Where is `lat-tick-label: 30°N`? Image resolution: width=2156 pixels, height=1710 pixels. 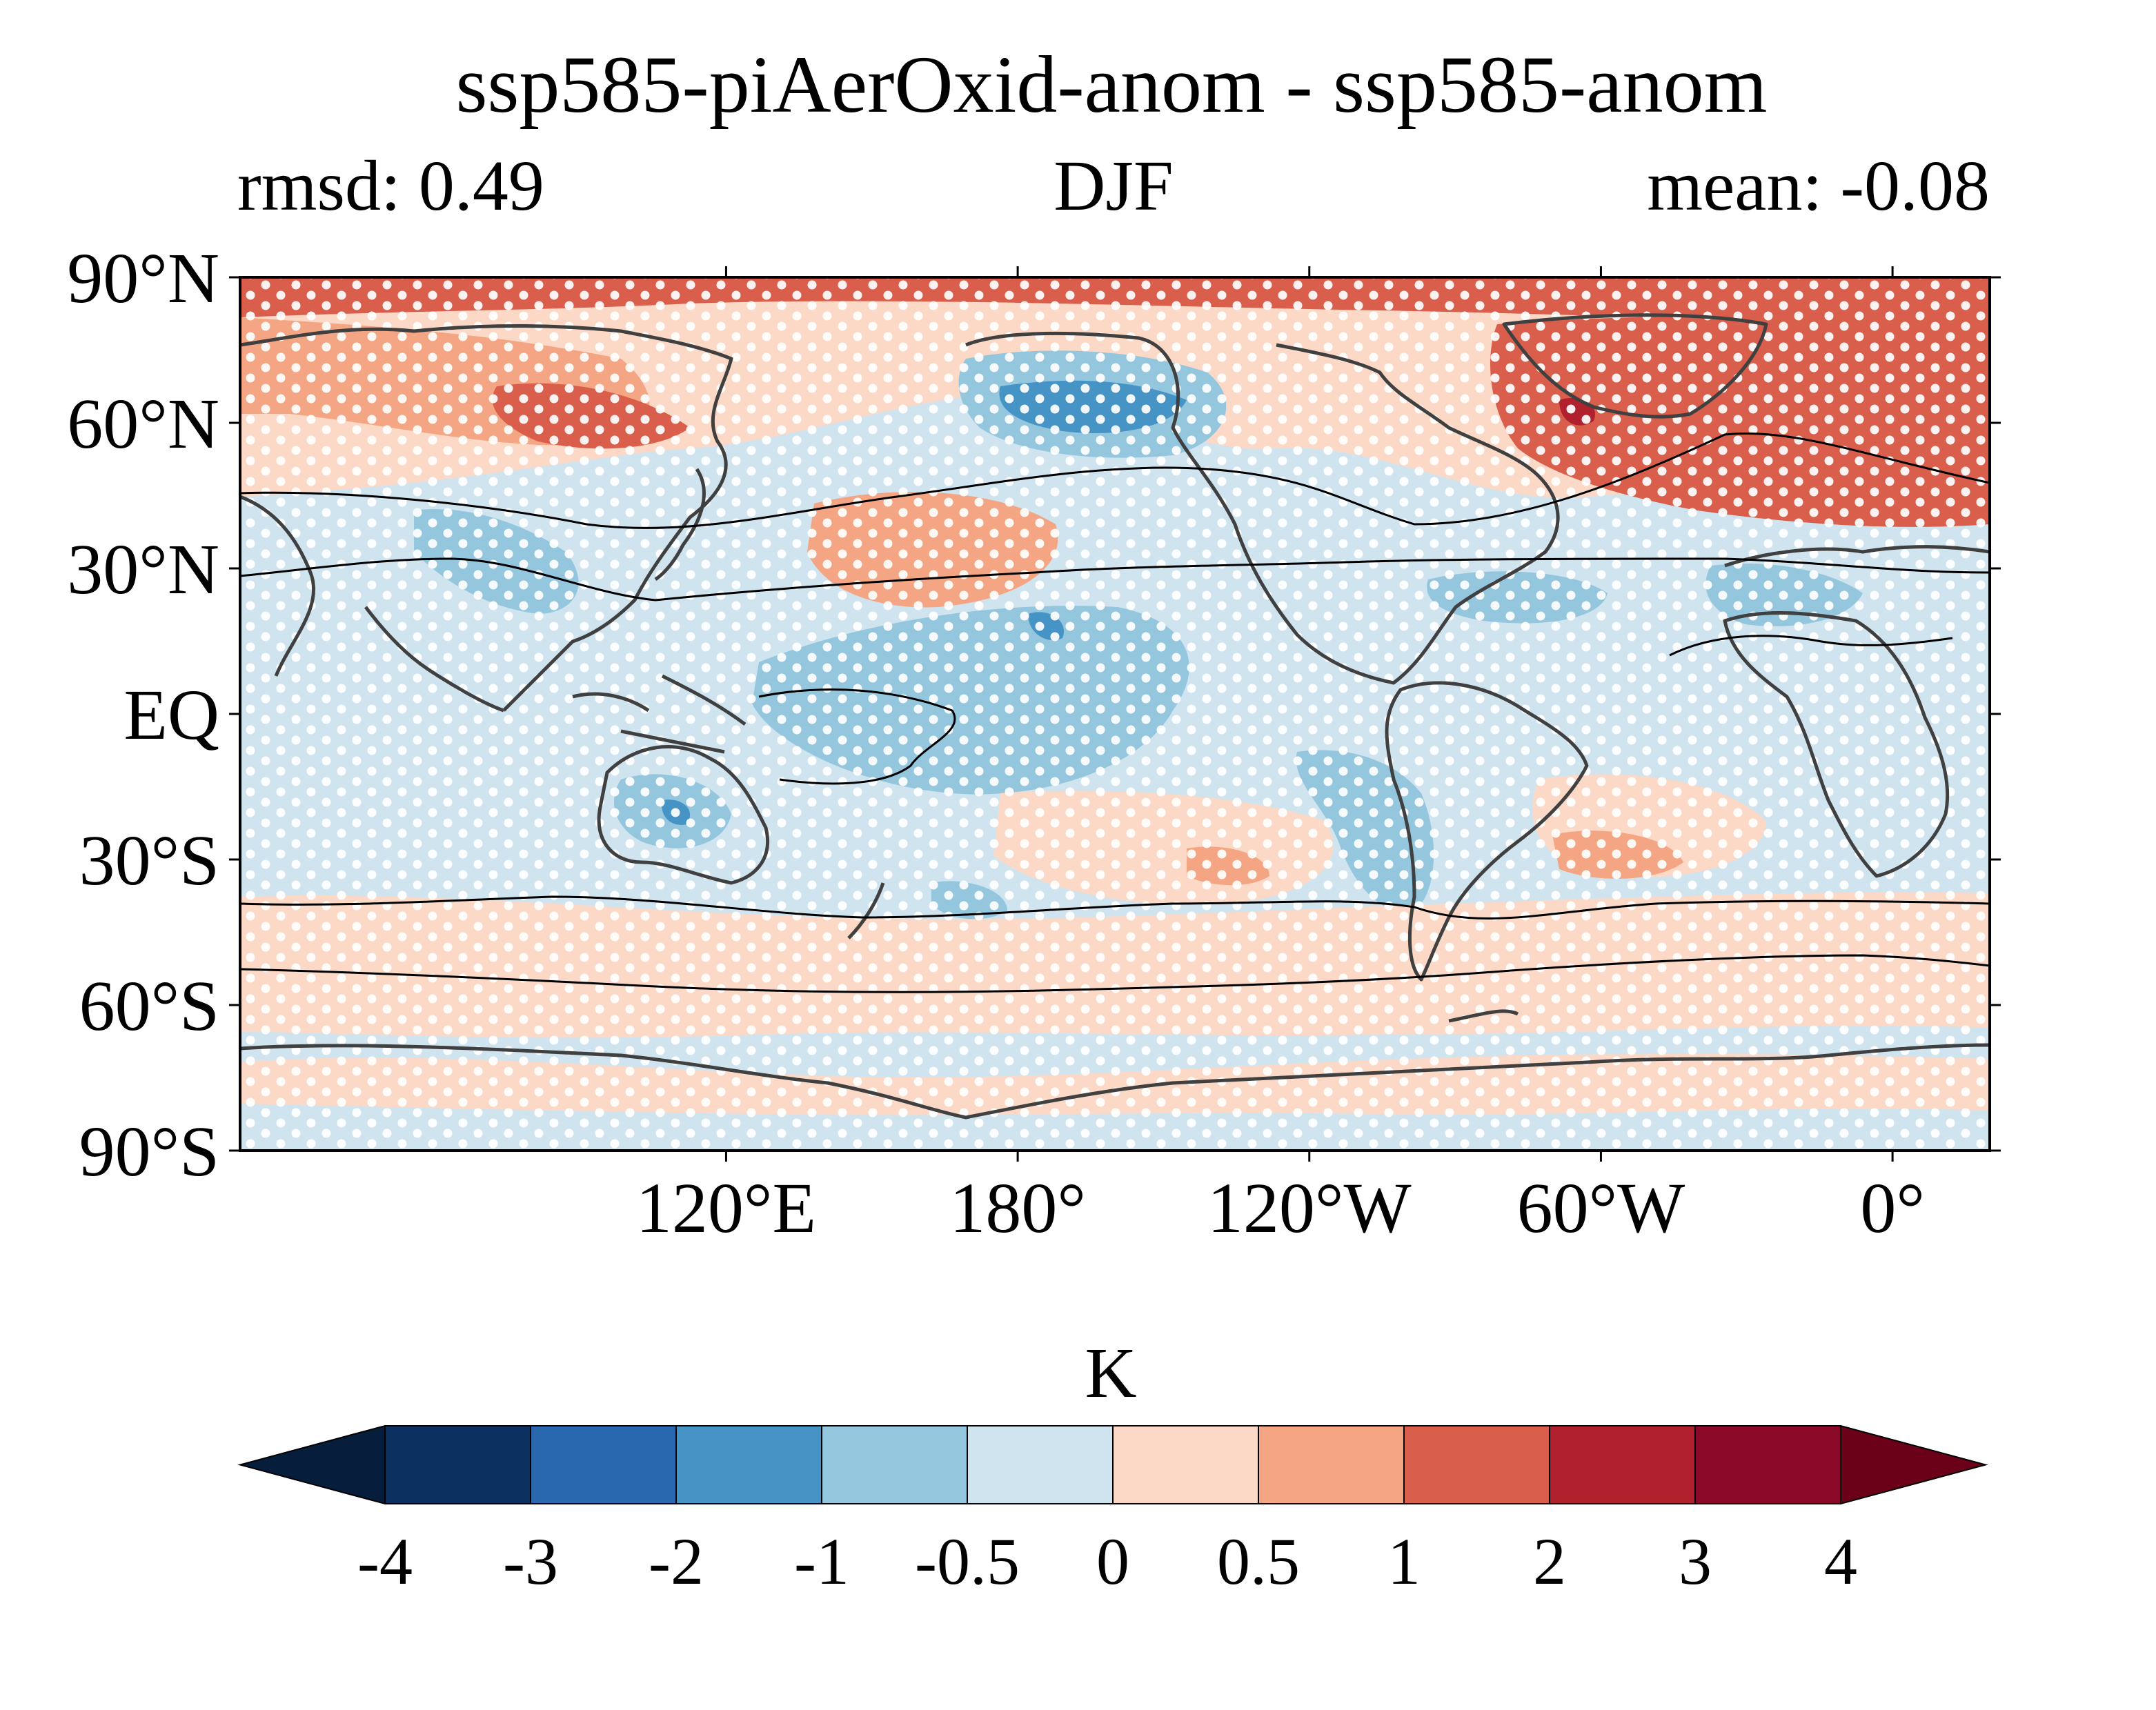 lat-tick-label: 30°N is located at coordinates (143, 569).